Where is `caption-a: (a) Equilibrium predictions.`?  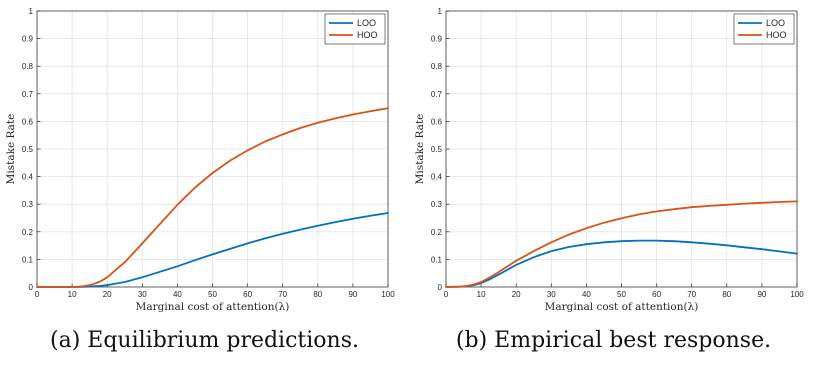 caption-a: (a) Equilibrium predictions. is located at coordinates (204, 340).